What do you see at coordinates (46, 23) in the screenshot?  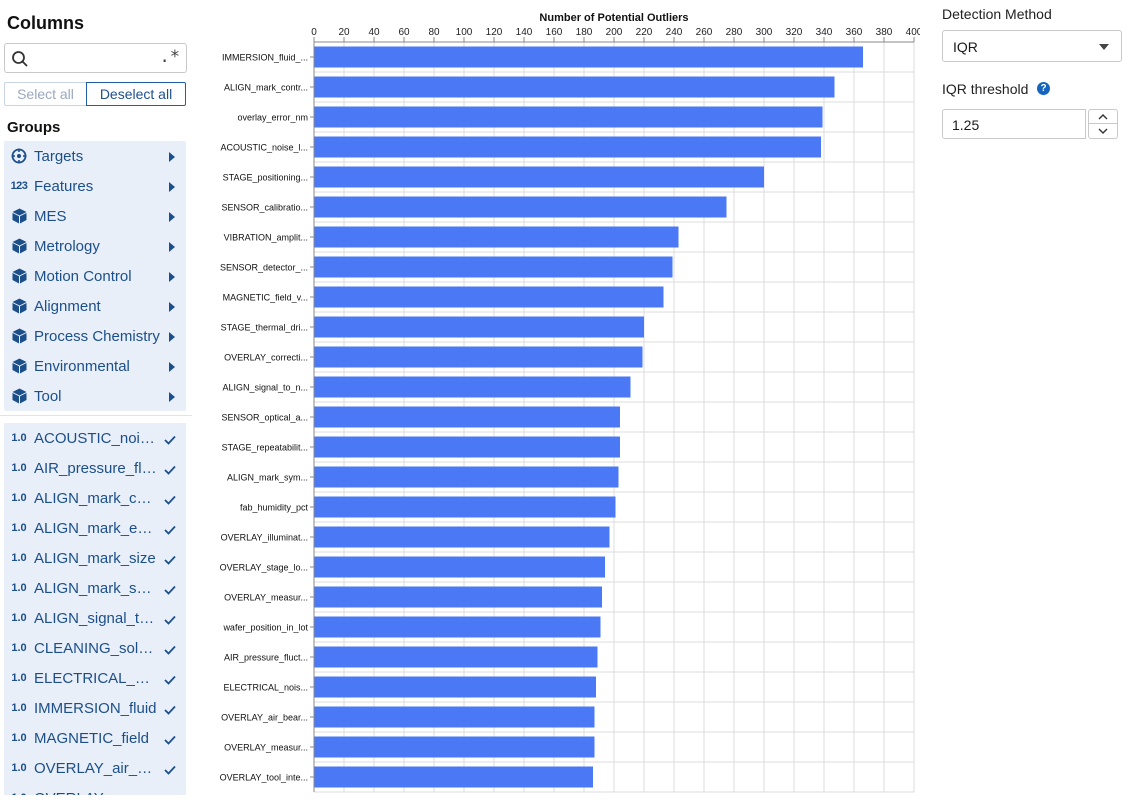 I see `panel-title: Columns` at bounding box center [46, 23].